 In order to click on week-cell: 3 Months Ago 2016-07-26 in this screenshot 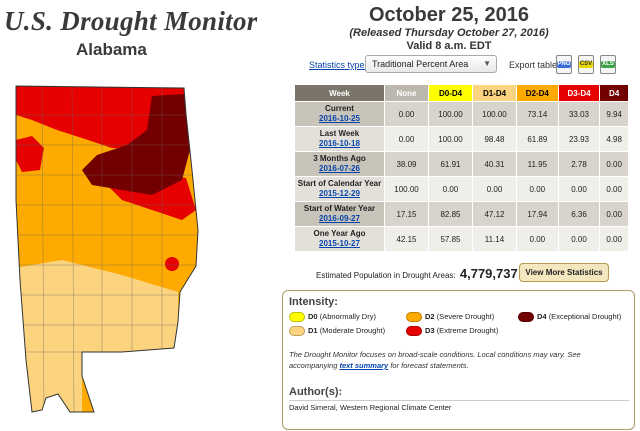, I will do `click(339, 164)`.